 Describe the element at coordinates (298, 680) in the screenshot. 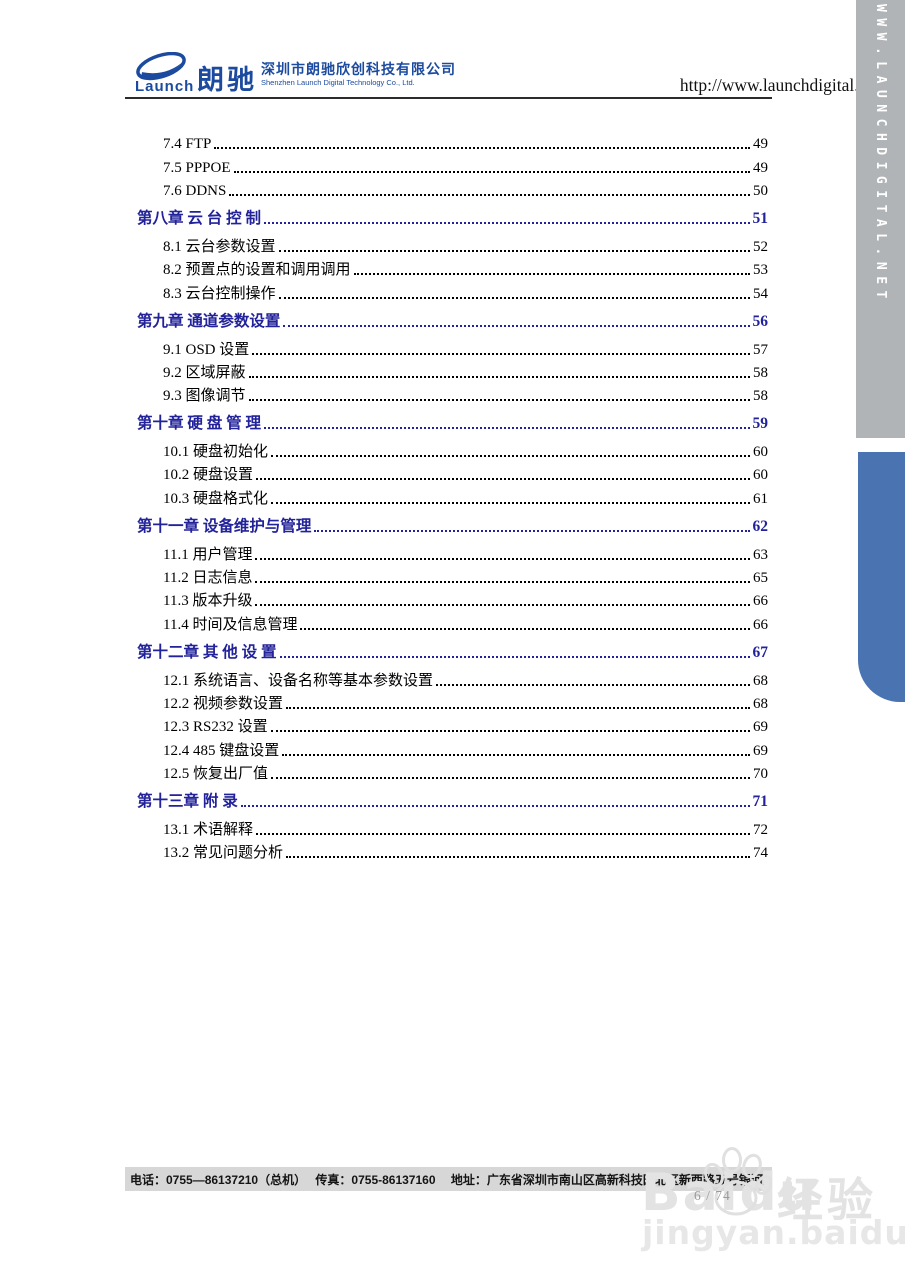

I see `toc-entry-label: 12.1 系统语言、设备名称等基本参数设置` at that location.